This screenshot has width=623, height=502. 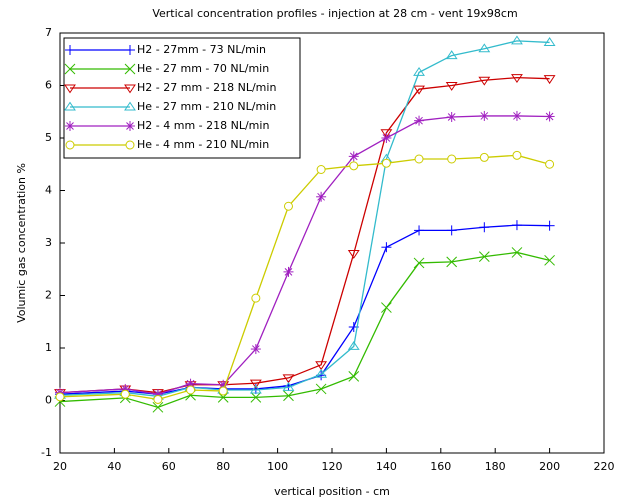 What do you see at coordinates (48, 32) in the screenshot?
I see `y-tick-label: 7` at bounding box center [48, 32].